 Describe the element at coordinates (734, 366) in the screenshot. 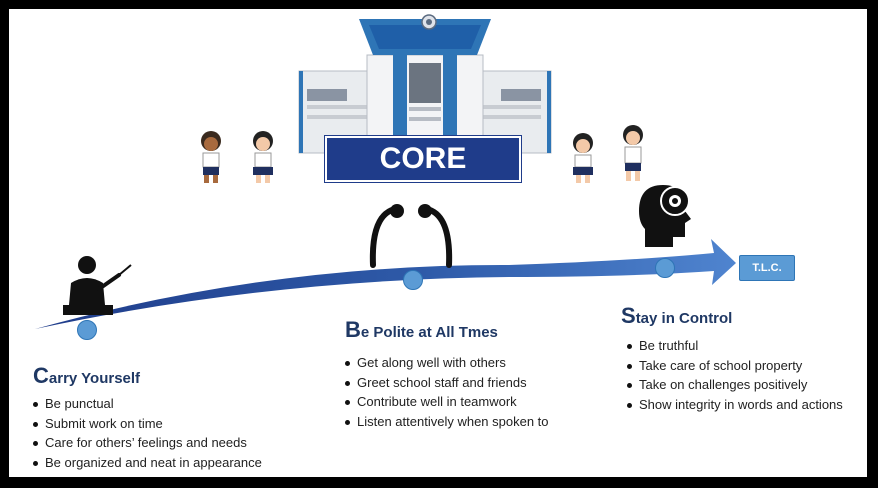

I see `list-item: Take care of school property` at that location.